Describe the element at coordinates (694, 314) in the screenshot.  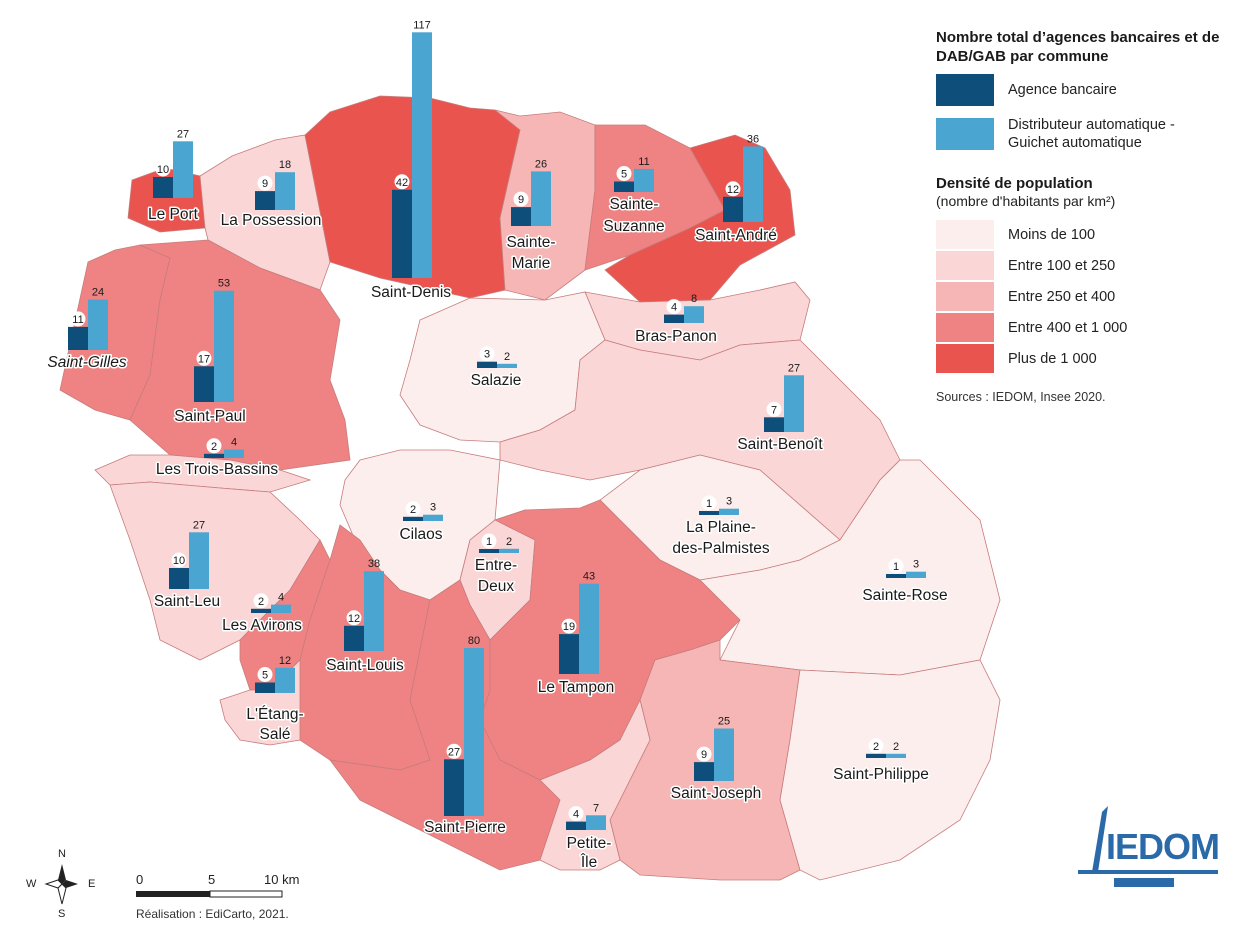
I see `bar-atm-bras-panon` at that location.